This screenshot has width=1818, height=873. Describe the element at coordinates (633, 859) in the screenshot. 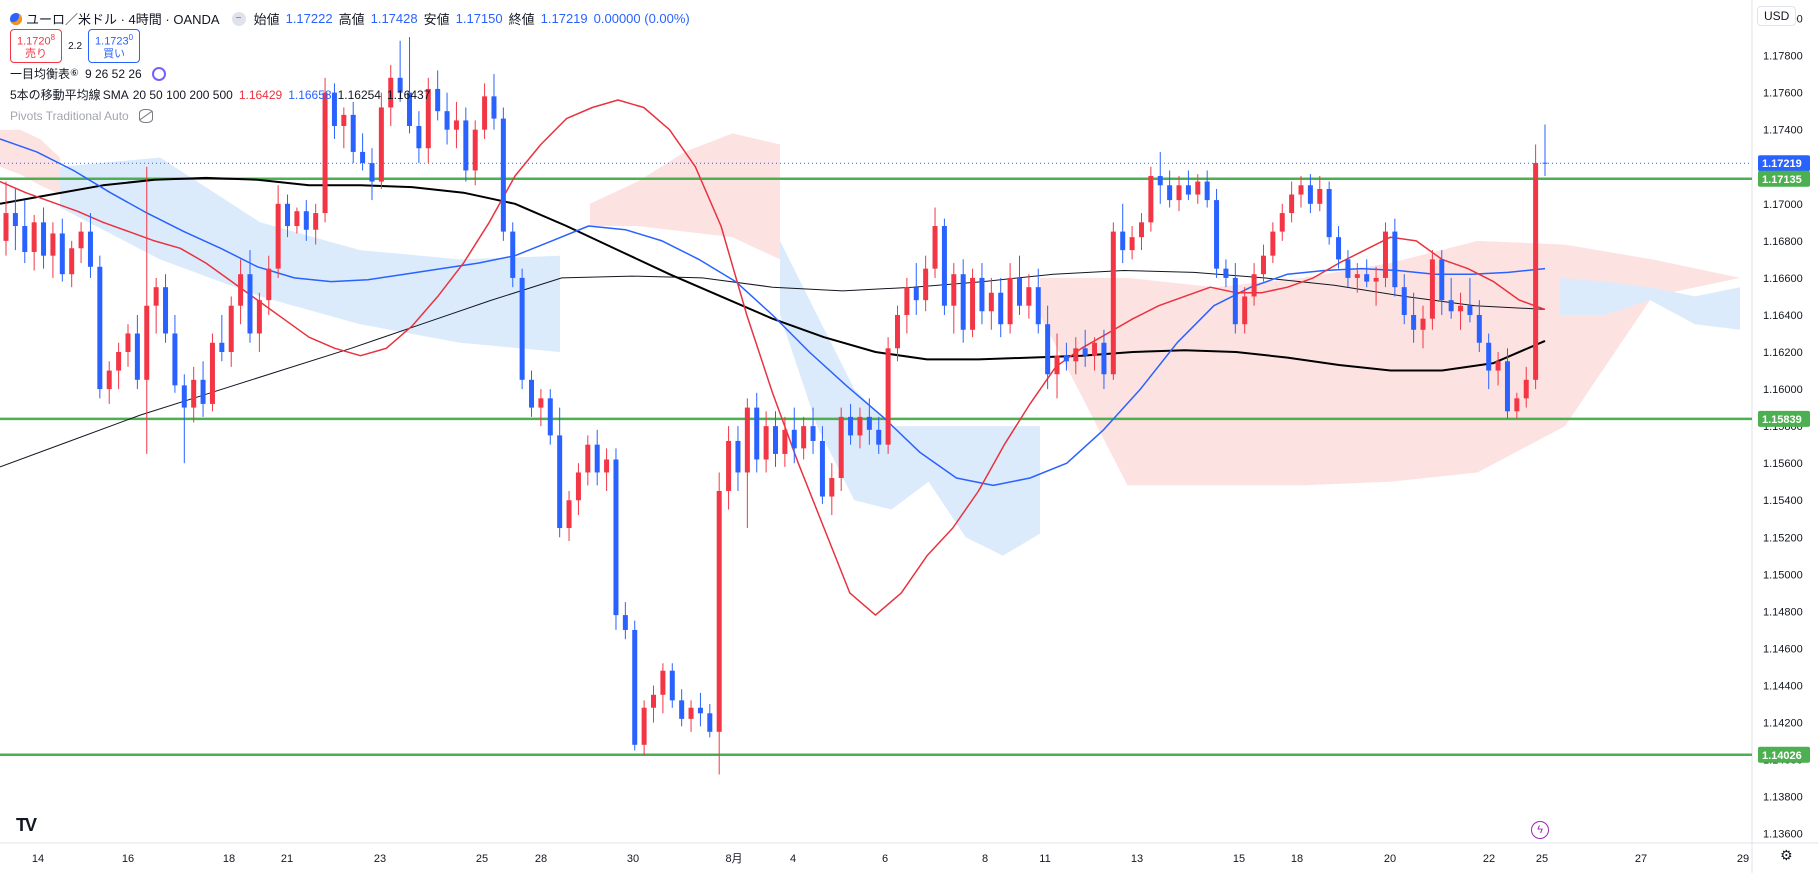

I see `x-tick-label: 30` at that location.